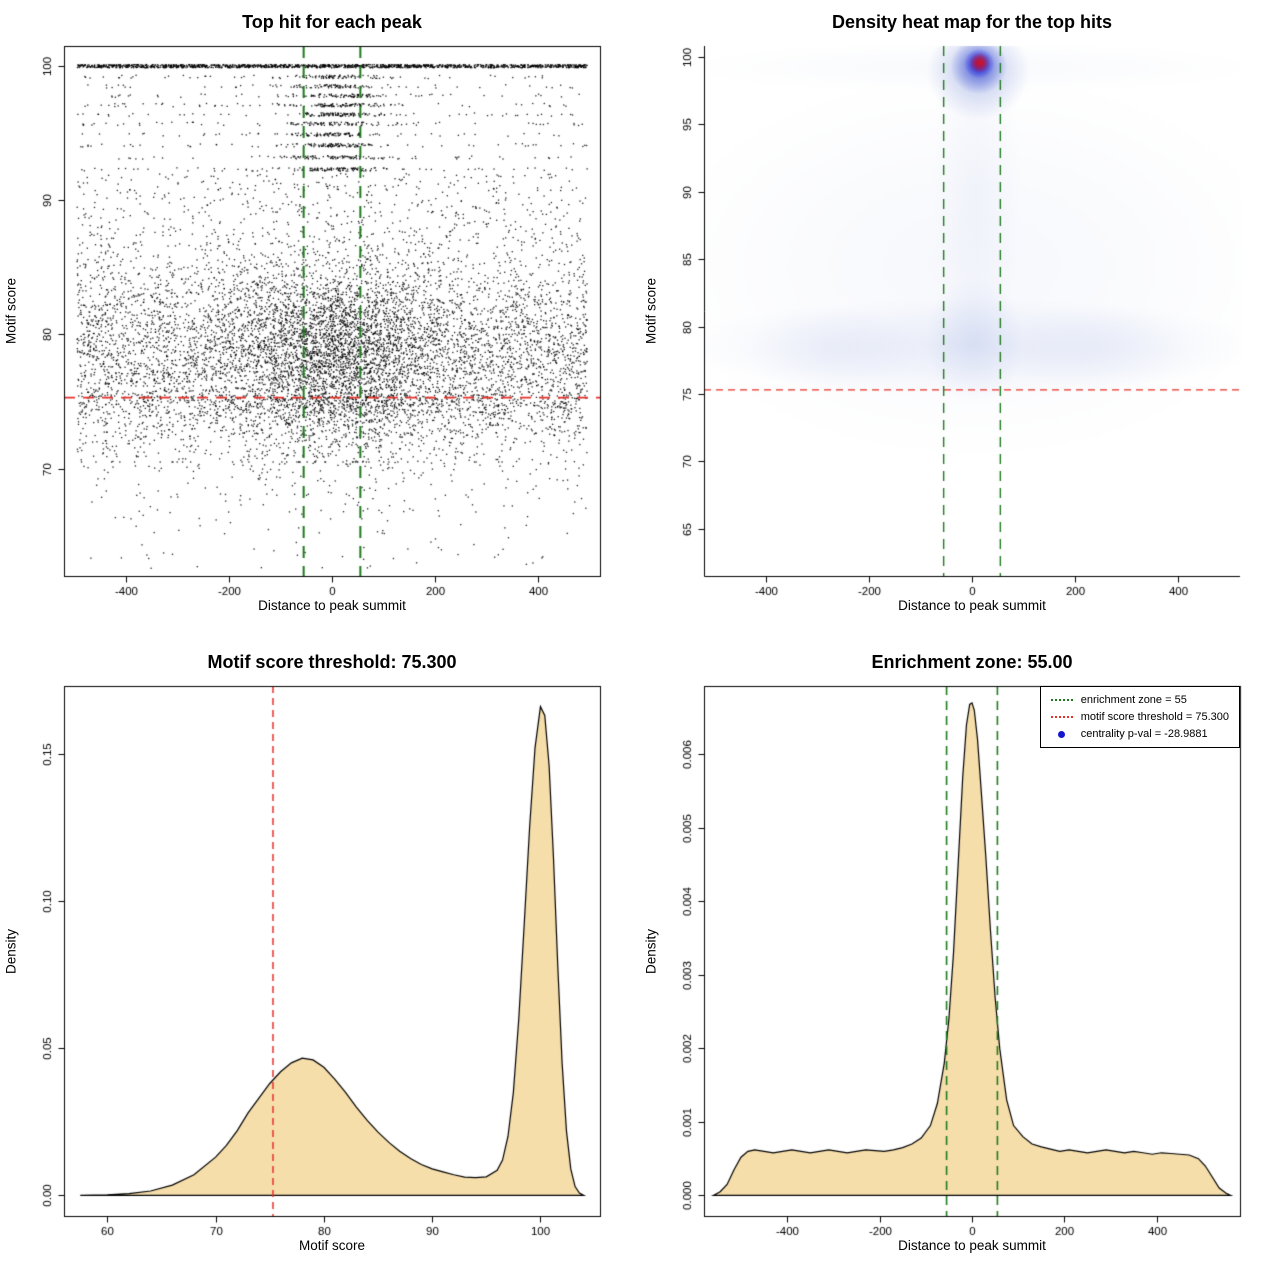 The height and width of the screenshot is (1280, 1280). Describe the element at coordinates (1144, 734) in the screenshot. I see `legend-label: centrality p-val = -28.9881` at that location.